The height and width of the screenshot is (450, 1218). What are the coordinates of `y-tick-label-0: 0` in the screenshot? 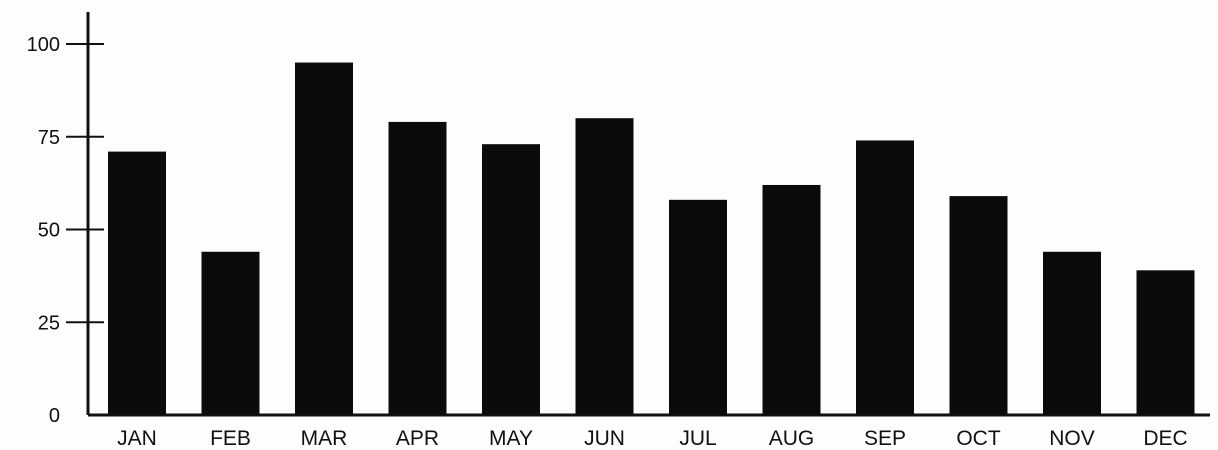 It's located at (54, 416).